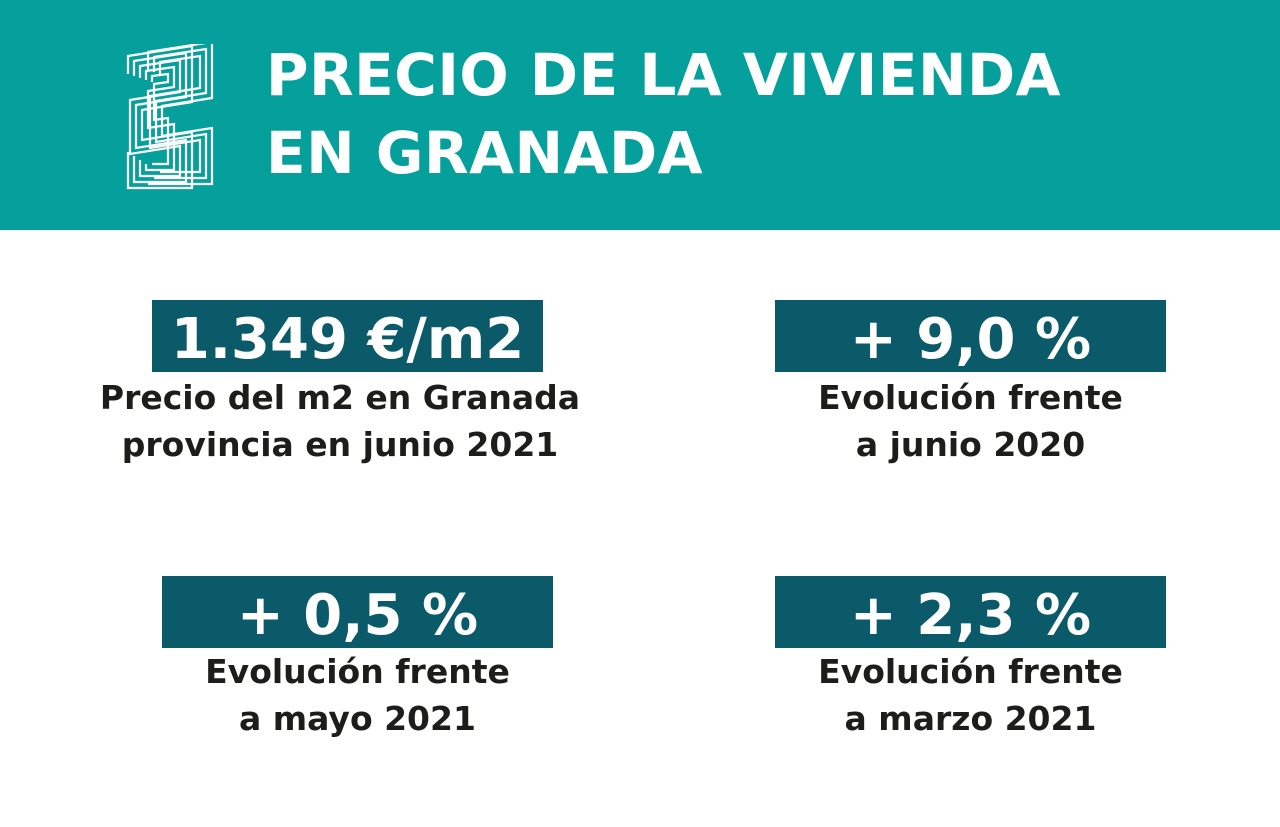  I want to click on title-line-2: EN GRANADA, so click(484, 153).